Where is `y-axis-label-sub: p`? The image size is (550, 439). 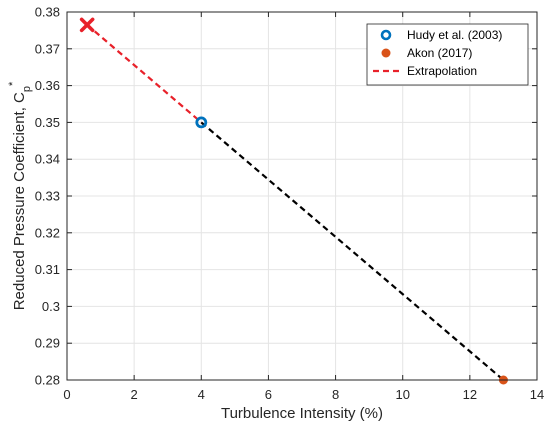 y-axis-label-sub: p is located at coordinates (27, 89).